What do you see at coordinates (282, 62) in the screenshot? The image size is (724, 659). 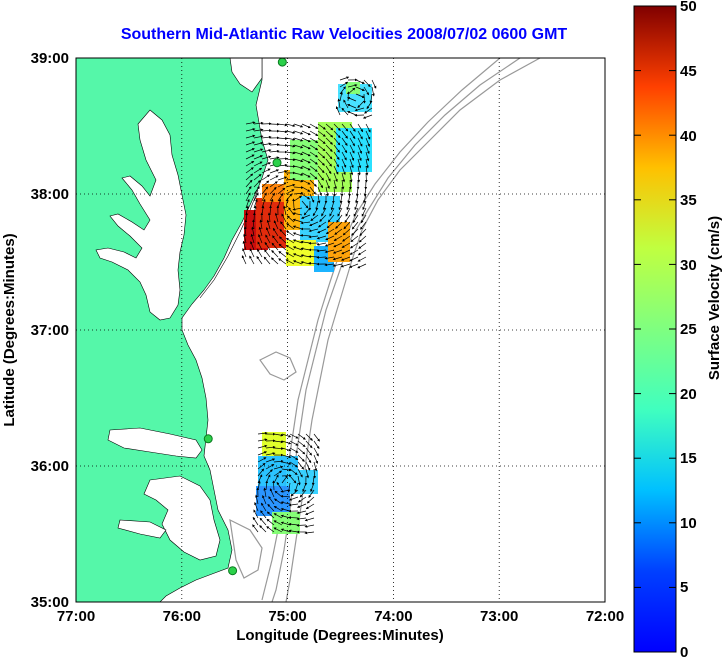 I see `station-marker` at bounding box center [282, 62].